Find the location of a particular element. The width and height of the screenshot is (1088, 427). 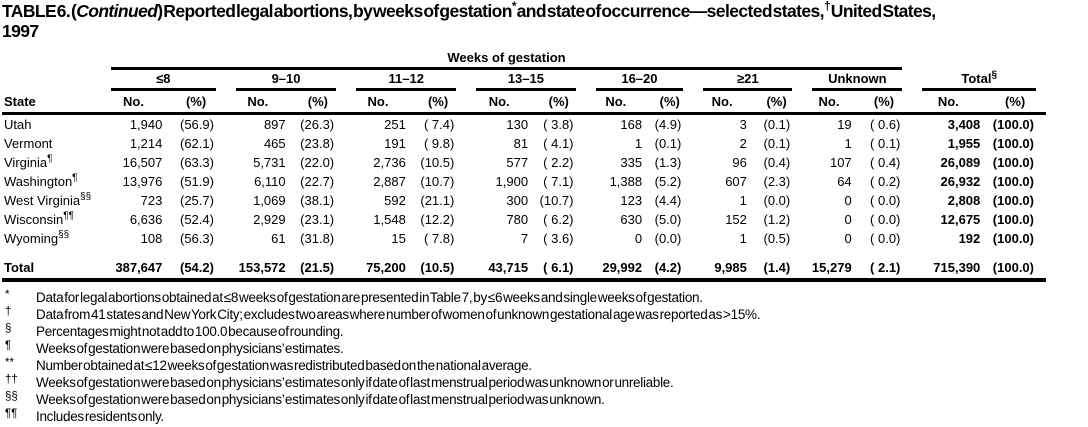

value-cell: ( 9.8) is located at coordinates (439, 143).